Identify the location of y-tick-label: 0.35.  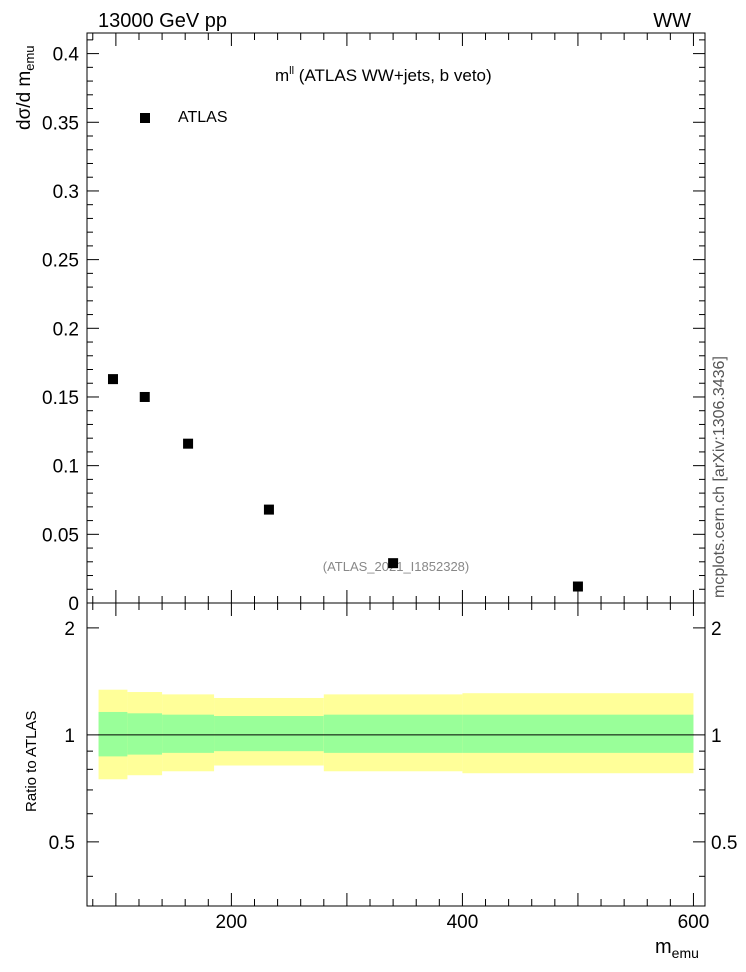
(60, 123).